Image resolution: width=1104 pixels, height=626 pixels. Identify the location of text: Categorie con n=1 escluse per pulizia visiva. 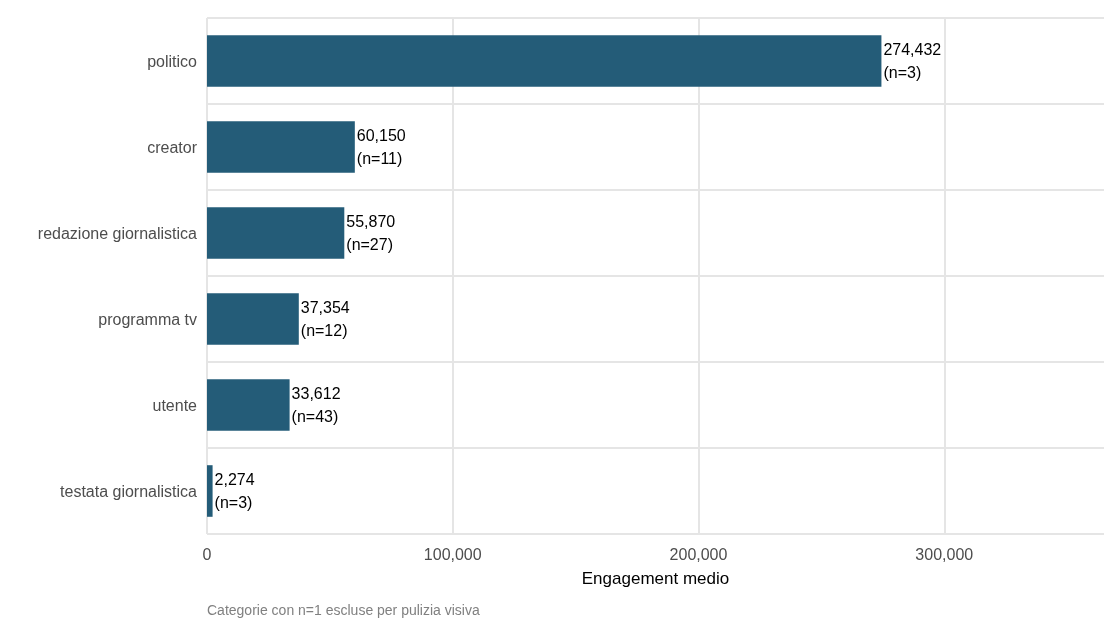
(343, 610).